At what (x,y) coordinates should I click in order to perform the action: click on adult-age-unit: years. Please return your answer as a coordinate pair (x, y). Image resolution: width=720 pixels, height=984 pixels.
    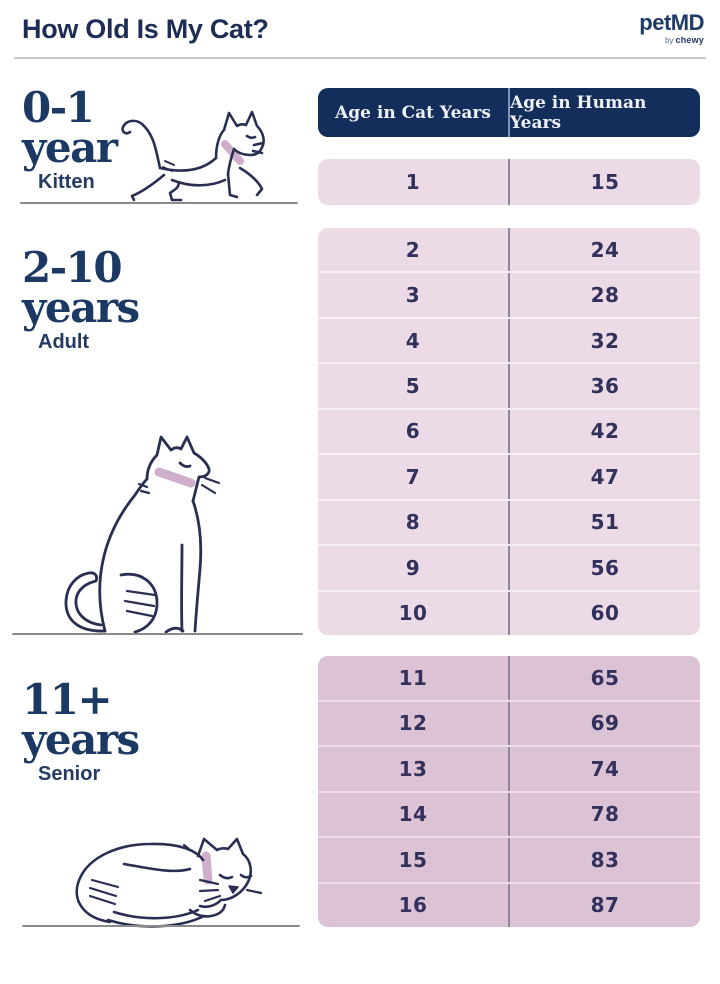
    Looking at the image, I should click on (81, 307).